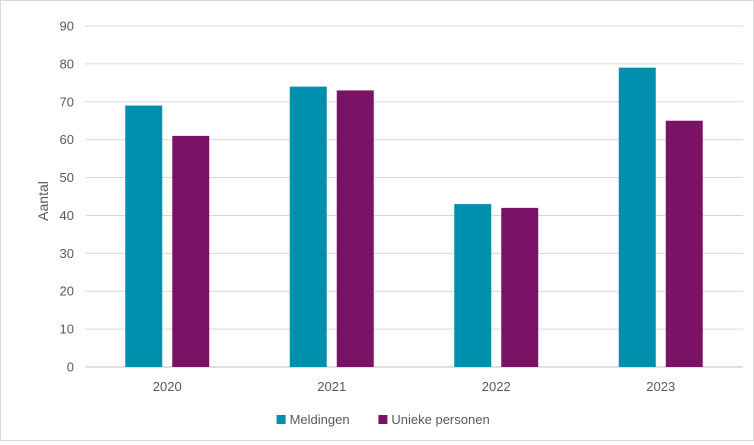  What do you see at coordinates (191, 251) in the screenshot?
I see `bar-unieke-personen-2020` at bounding box center [191, 251].